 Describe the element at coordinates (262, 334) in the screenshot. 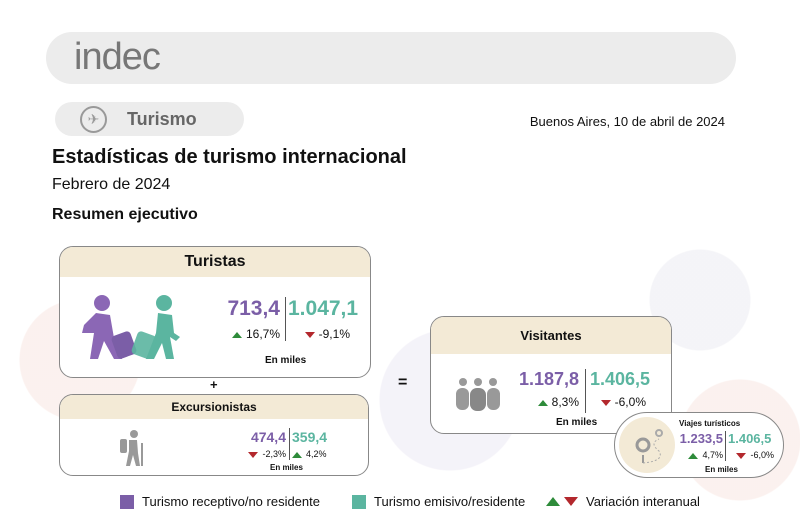

I see `turistas-receptivo-var: 16,7%` at that location.